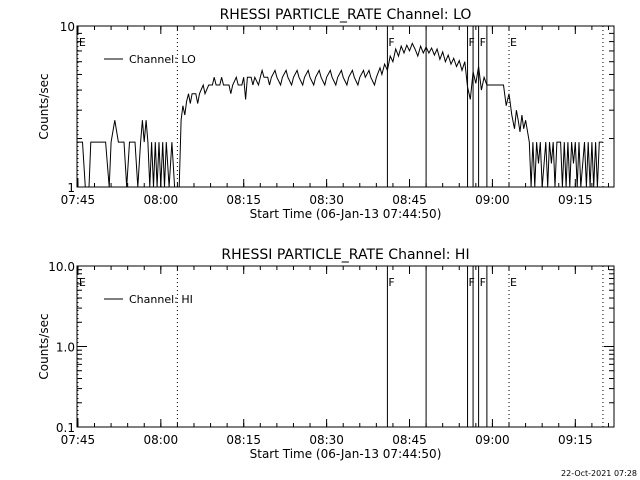 This screenshot has height=480, width=640. What do you see at coordinates (71, 188) in the screenshot?
I see `y-tick-label: 1` at bounding box center [71, 188].